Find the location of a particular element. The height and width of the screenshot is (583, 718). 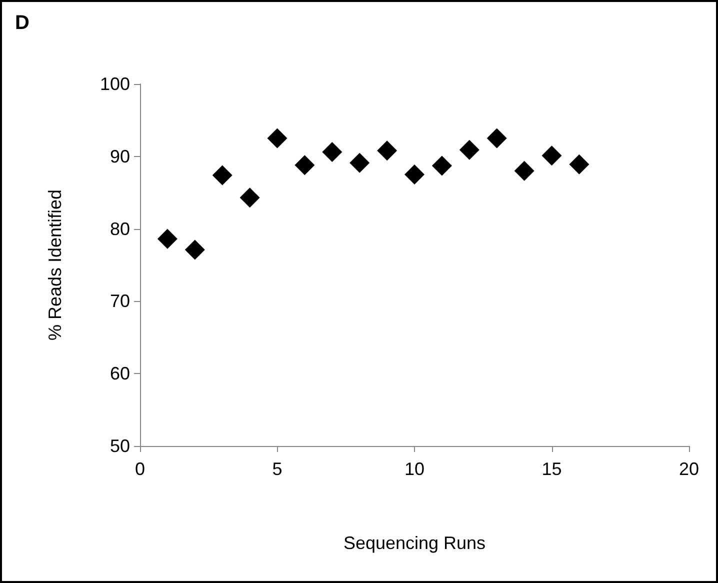

x-axis-title: Sequencing Runs is located at coordinates (414, 543).